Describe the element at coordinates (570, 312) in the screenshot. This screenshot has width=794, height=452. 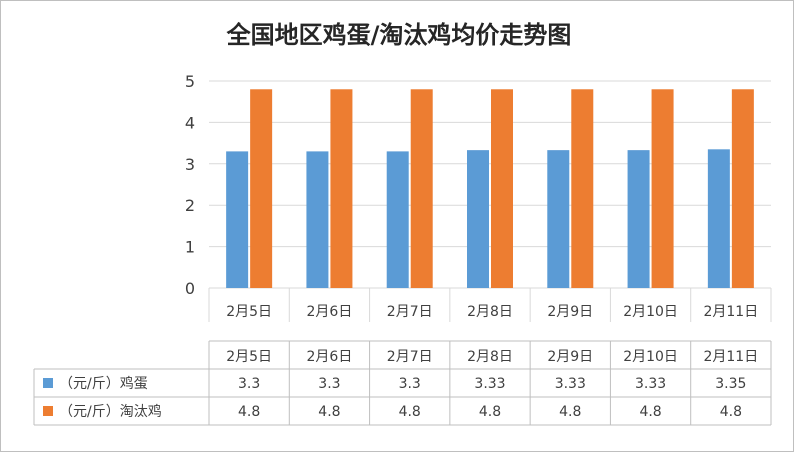
I see `x-category-label: 2月9日` at that location.